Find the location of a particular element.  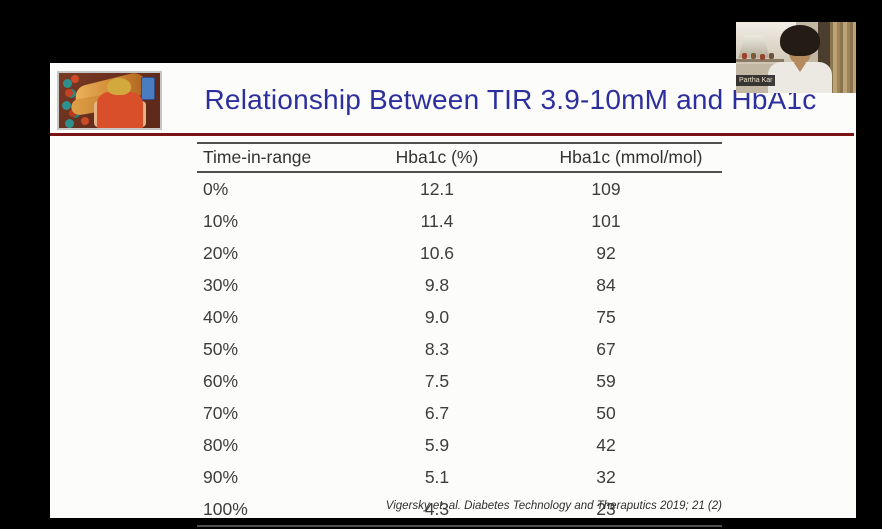

cell-hba1c-pct: 10.6 is located at coordinates (437, 252).